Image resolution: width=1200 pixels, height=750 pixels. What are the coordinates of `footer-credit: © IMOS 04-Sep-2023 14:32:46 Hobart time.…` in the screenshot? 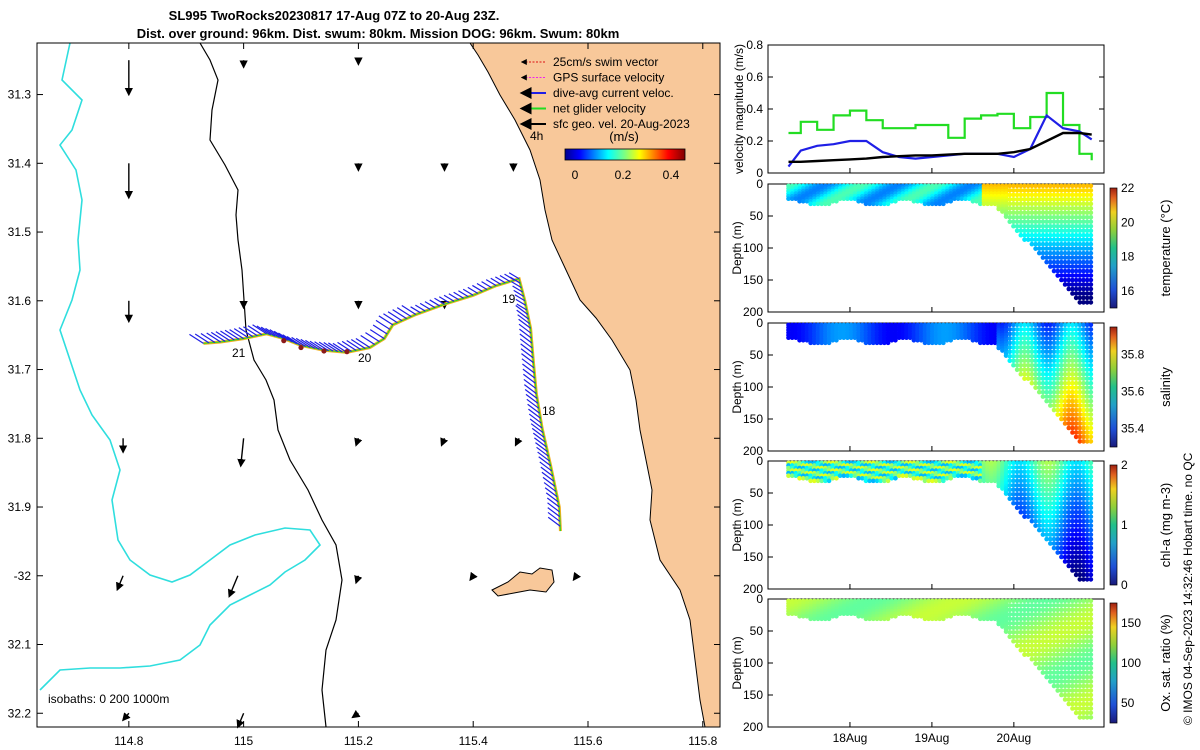 It's located at (1188, 588).